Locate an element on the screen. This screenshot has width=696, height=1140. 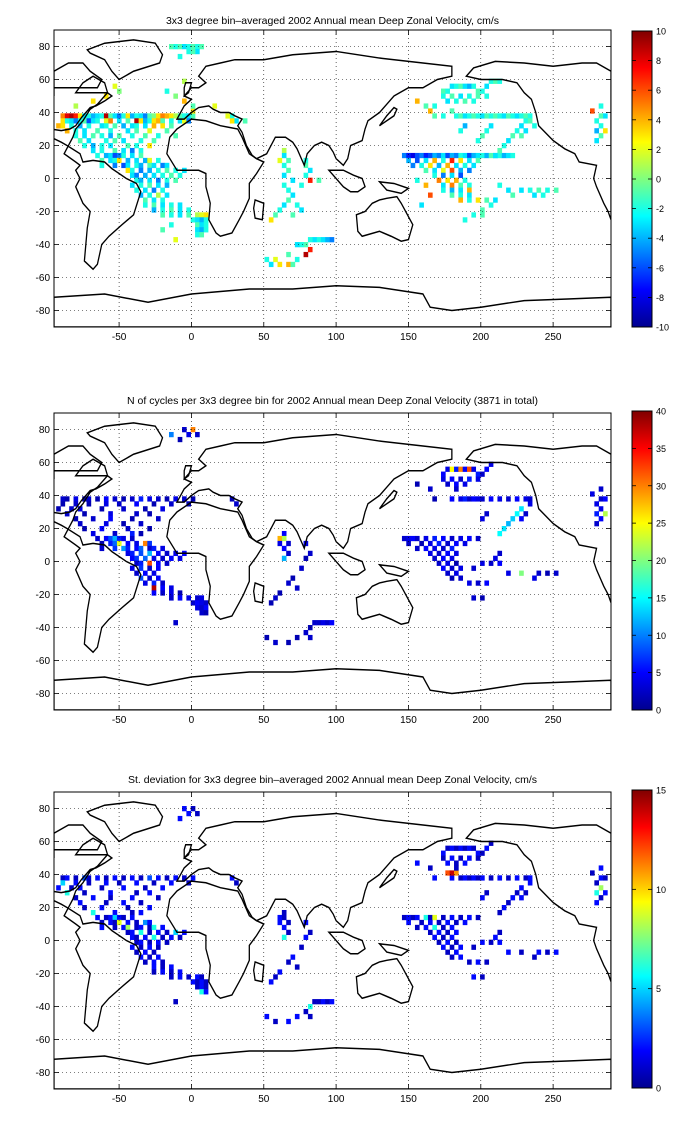
y-tick-label: 20 is located at coordinates (45, 529).